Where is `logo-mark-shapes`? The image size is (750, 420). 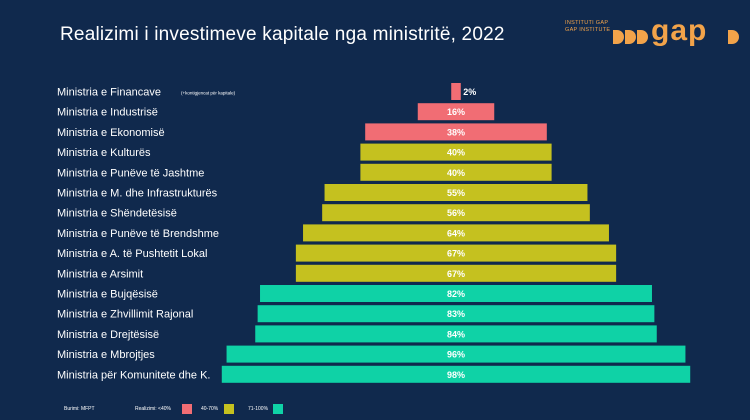
logo-mark-shapes is located at coordinates (676, 37).